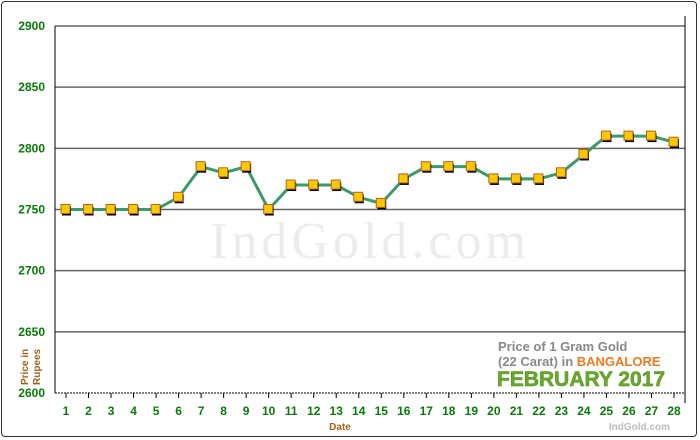 This screenshot has width=700, height=440. Describe the element at coordinates (223, 411) in the screenshot. I see `x-tick-label: 8` at that location.